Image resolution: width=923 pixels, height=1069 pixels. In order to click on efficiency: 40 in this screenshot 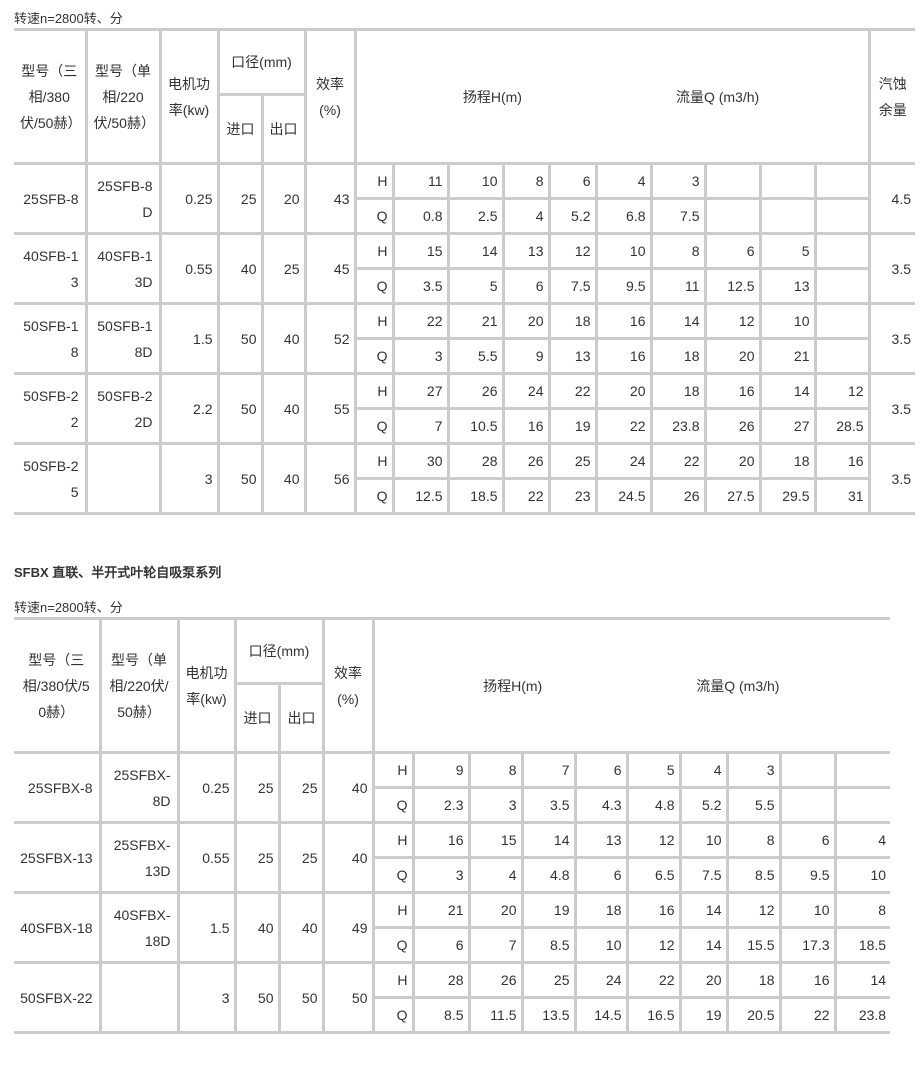, I will do `click(348, 787)`.